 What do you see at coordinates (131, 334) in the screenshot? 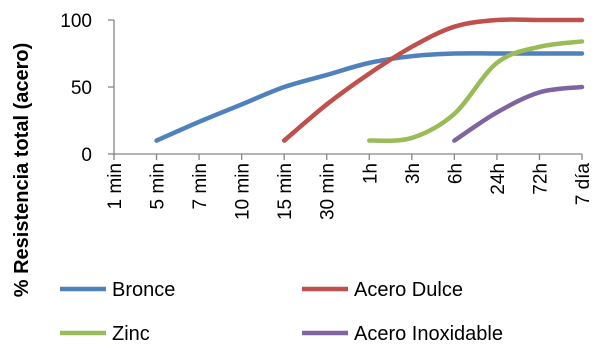
I see `legend-label-zinc: Zinc` at bounding box center [131, 334].